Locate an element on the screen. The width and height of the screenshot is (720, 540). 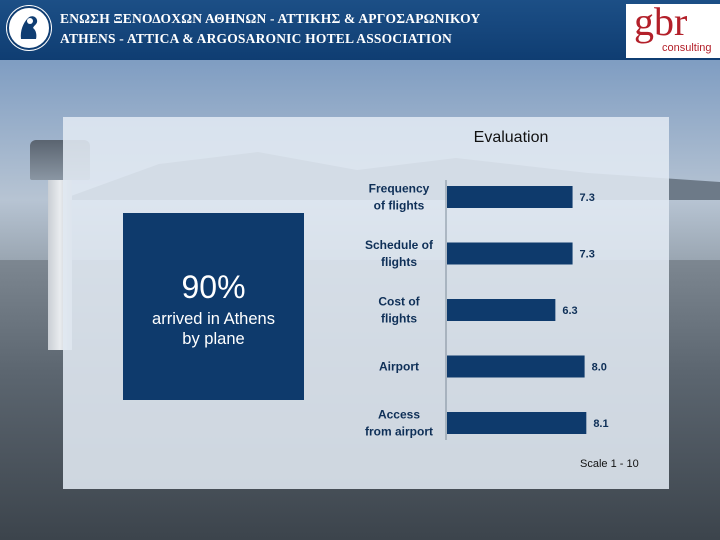
category-label-3: Airport is located at coordinates (399, 367).